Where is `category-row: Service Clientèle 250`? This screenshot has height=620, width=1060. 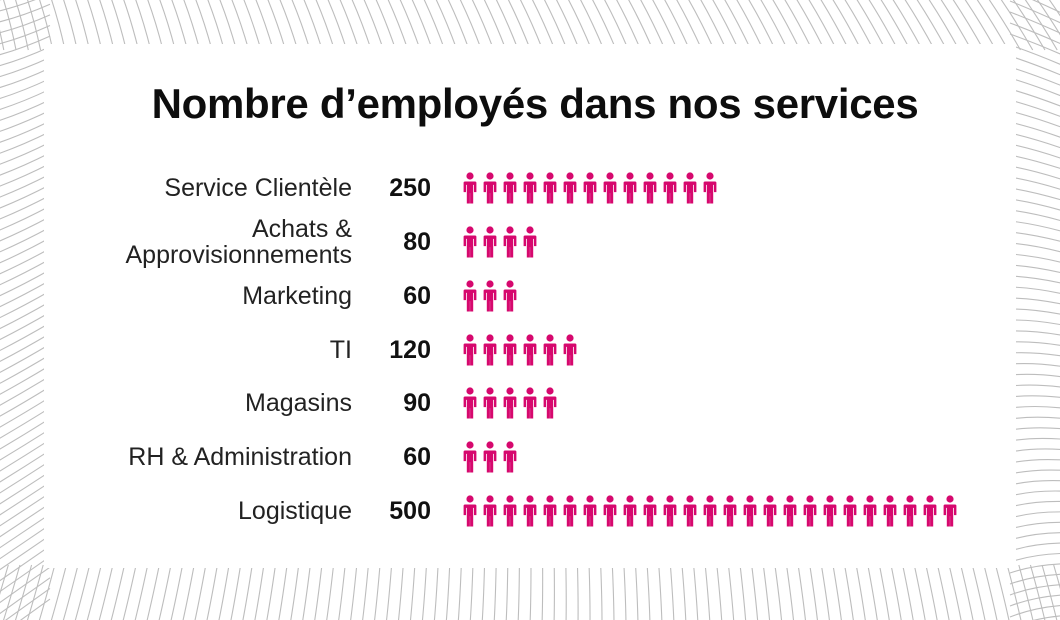 category-row: Service Clientèle 250 is located at coordinates (530, 188).